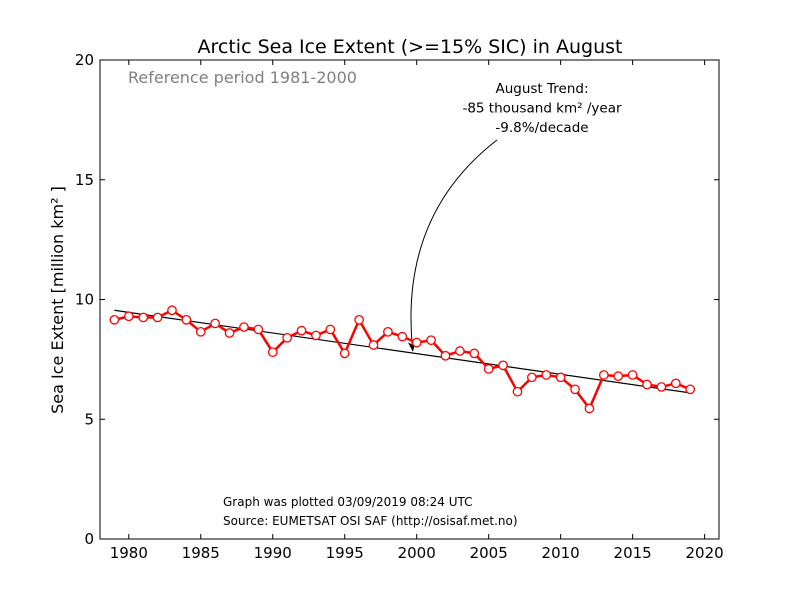  What do you see at coordinates (89, 419) in the screenshot?
I see `y-tick-label: 5` at bounding box center [89, 419].